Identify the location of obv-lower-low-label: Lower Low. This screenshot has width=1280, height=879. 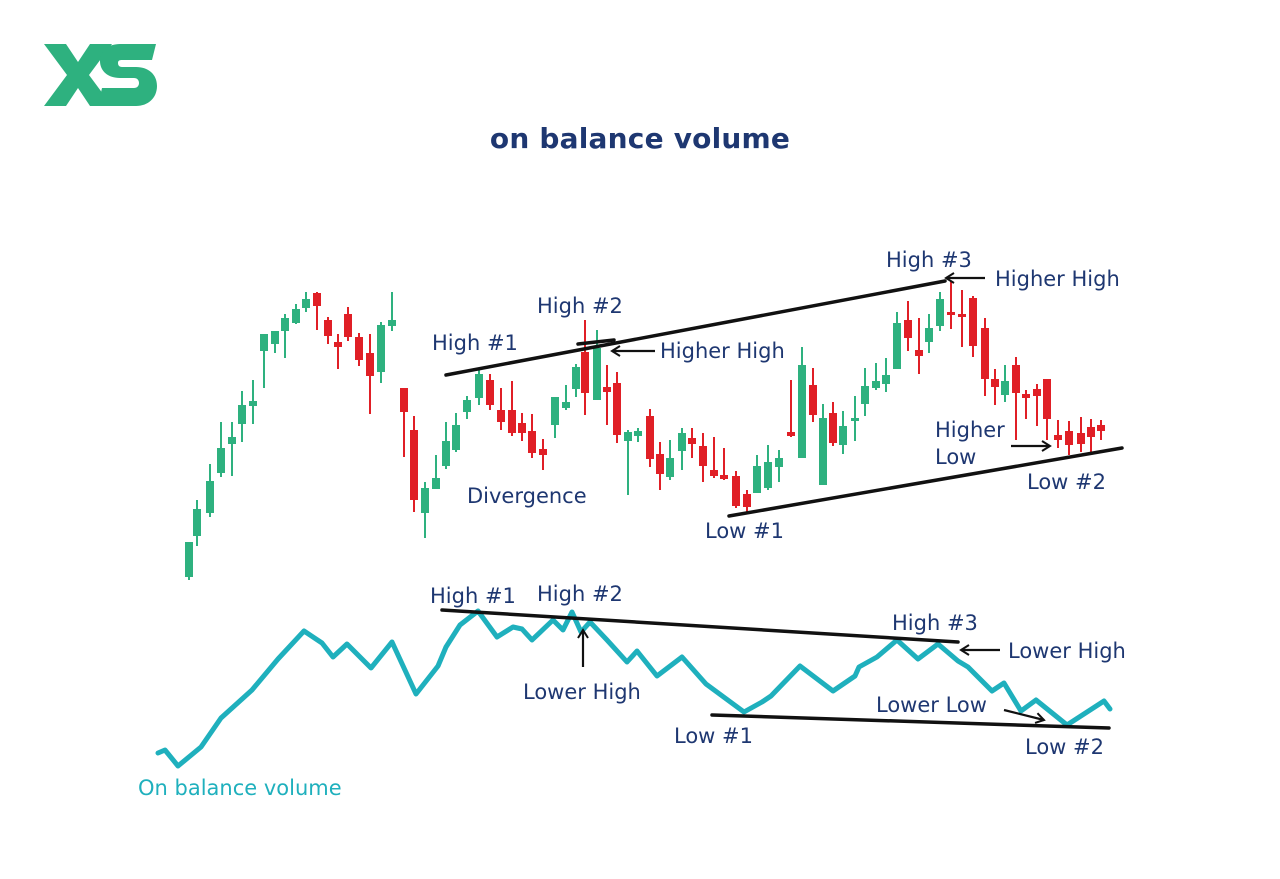
(931, 705).